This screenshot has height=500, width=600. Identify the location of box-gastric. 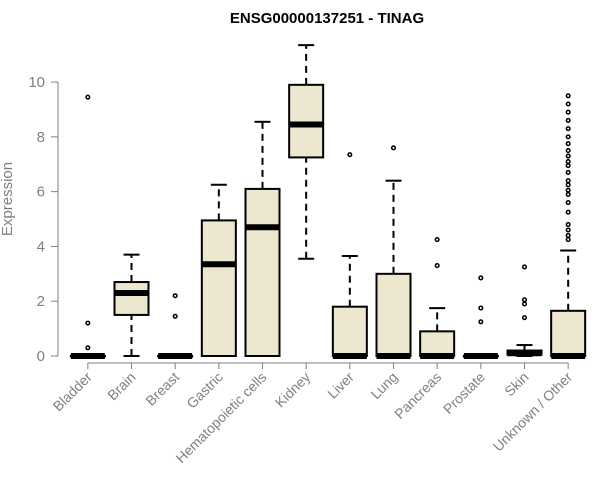
(218, 270).